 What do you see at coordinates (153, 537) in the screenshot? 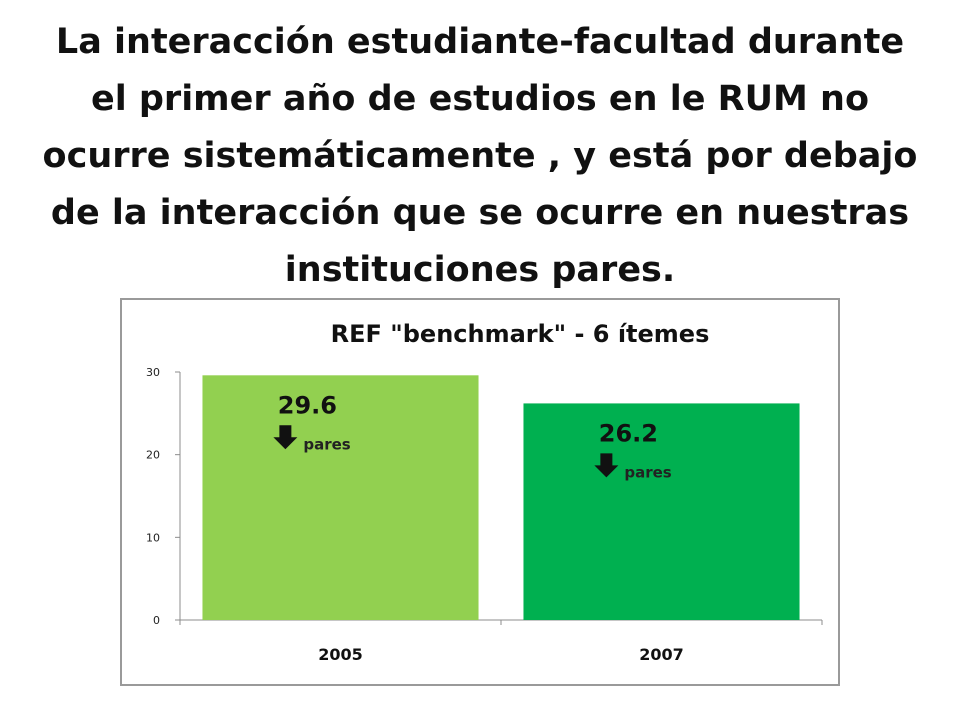
I see `y-tick-label: 10` at bounding box center [153, 537].